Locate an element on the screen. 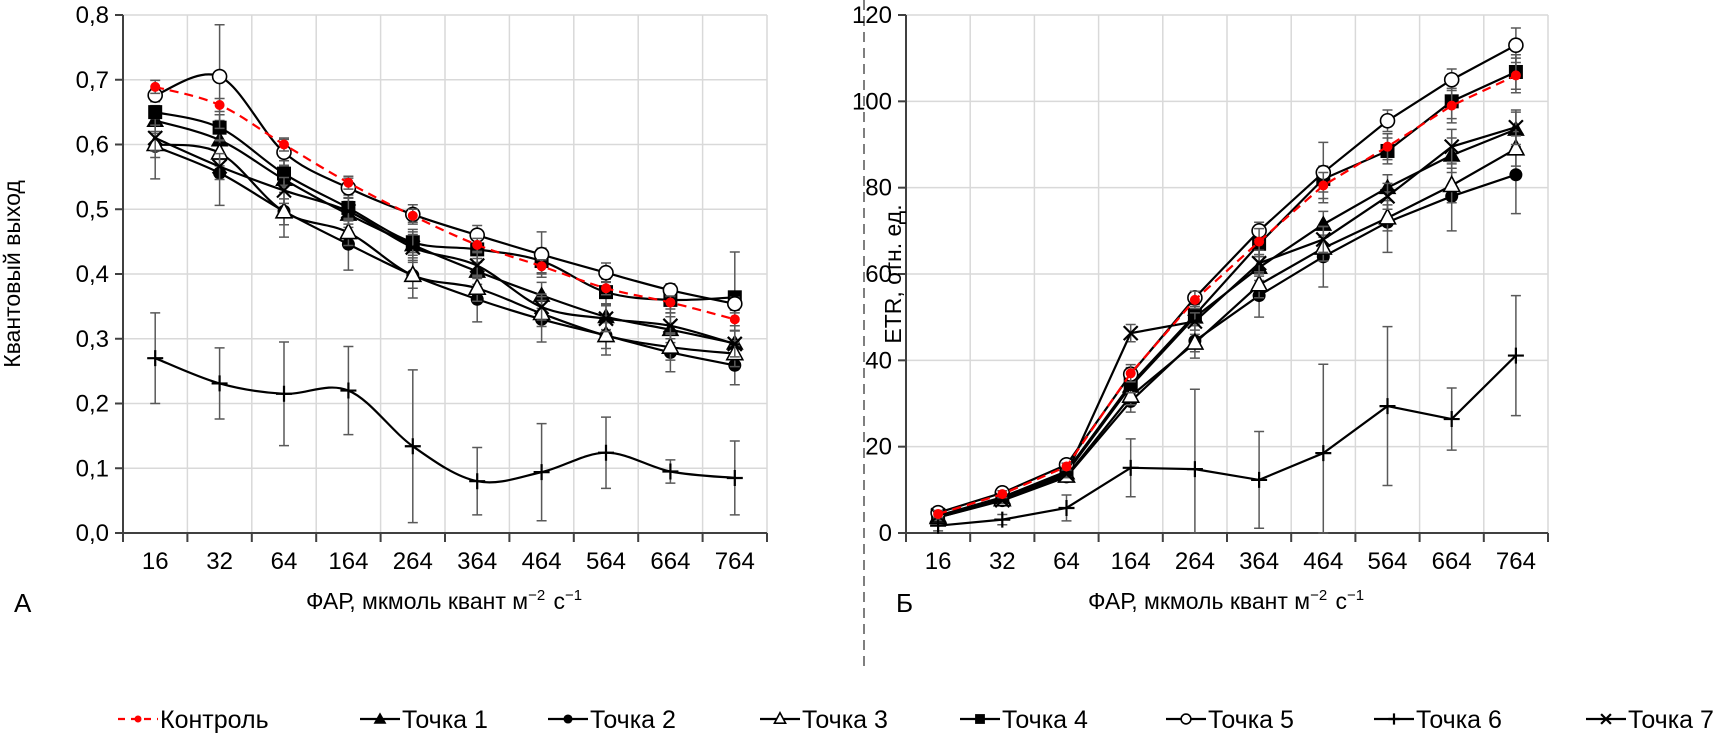  a-x-tick-label: 364 is located at coordinates (477, 561).